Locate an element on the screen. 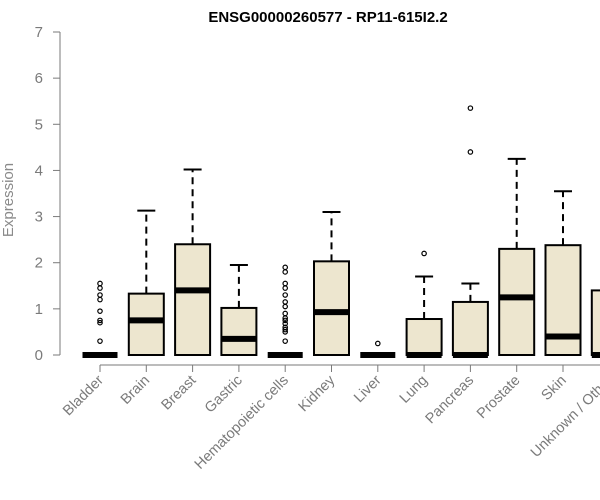 This screenshot has width=600, height=500. x-tick-label: Prostate is located at coordinates (498, 397).